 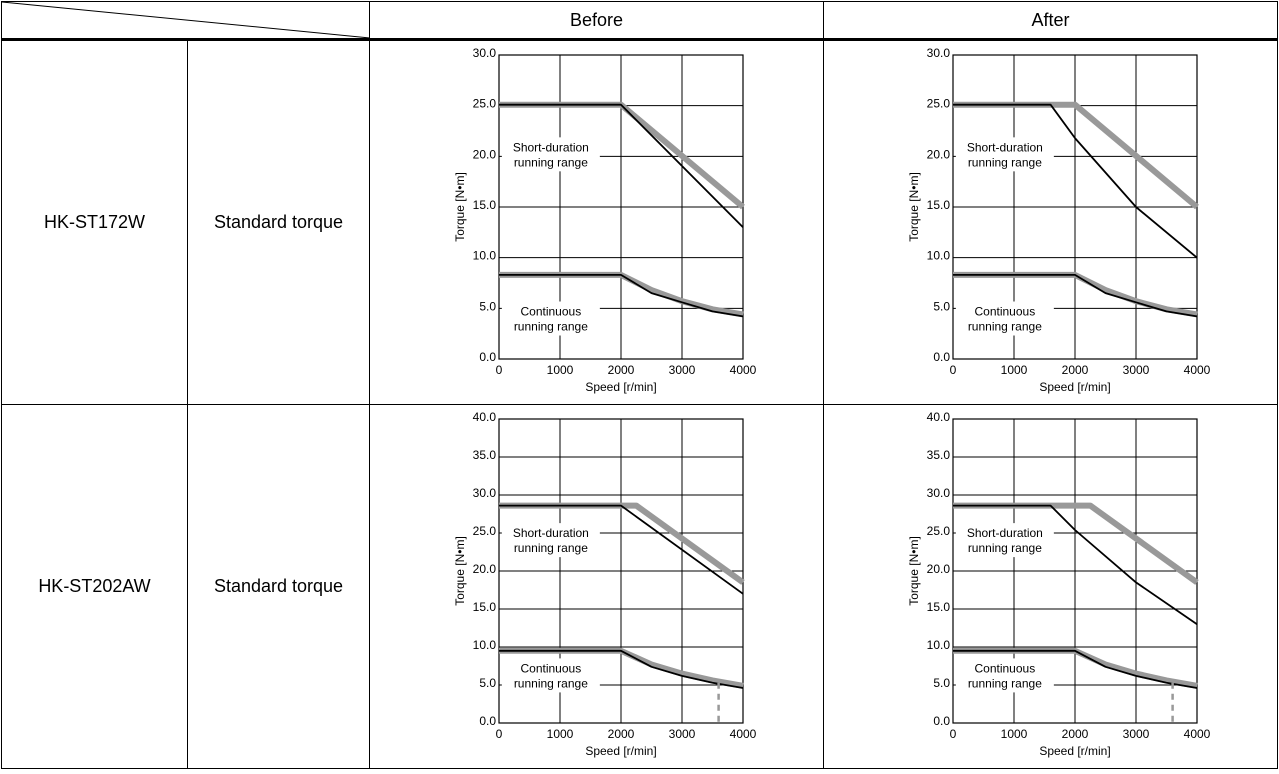 What do you see at coordinates (596, 21) in the screenshot?
I see `column-header-before: Before` at bounding box center [596, 21].